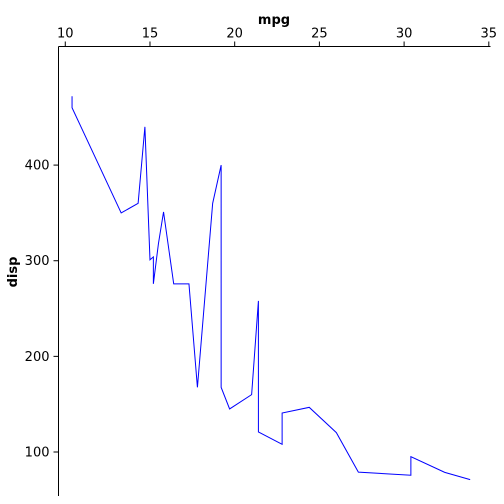 The width and height of the screenshot is (504, 504). What do you see at coordinates (234, 34) in the screenshot?
I see `x-tick-label: 20` at bounding box center [234, 34].